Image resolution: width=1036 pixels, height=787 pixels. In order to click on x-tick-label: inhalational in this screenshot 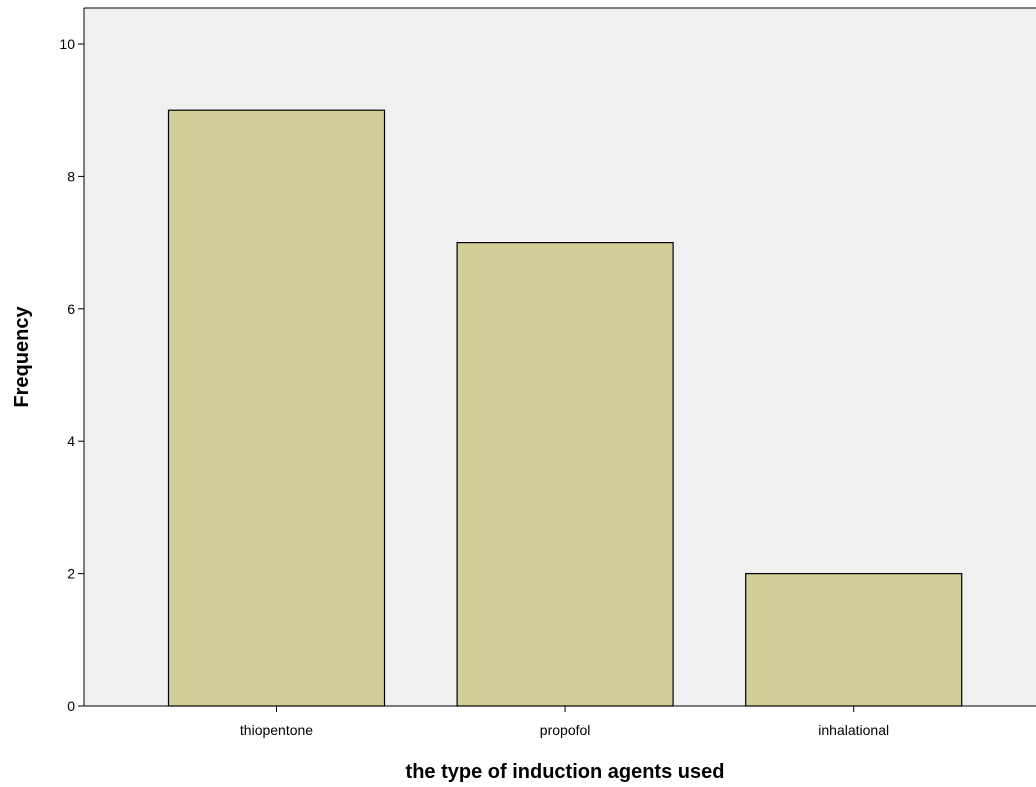, I will do `click(853, 730)`.